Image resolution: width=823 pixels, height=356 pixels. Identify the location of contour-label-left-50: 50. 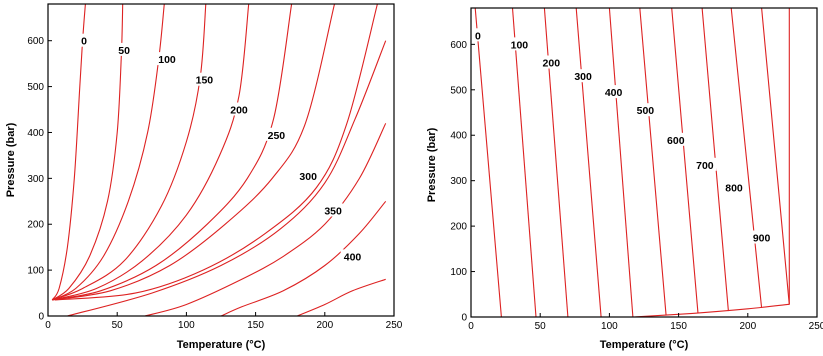
(124, 51).